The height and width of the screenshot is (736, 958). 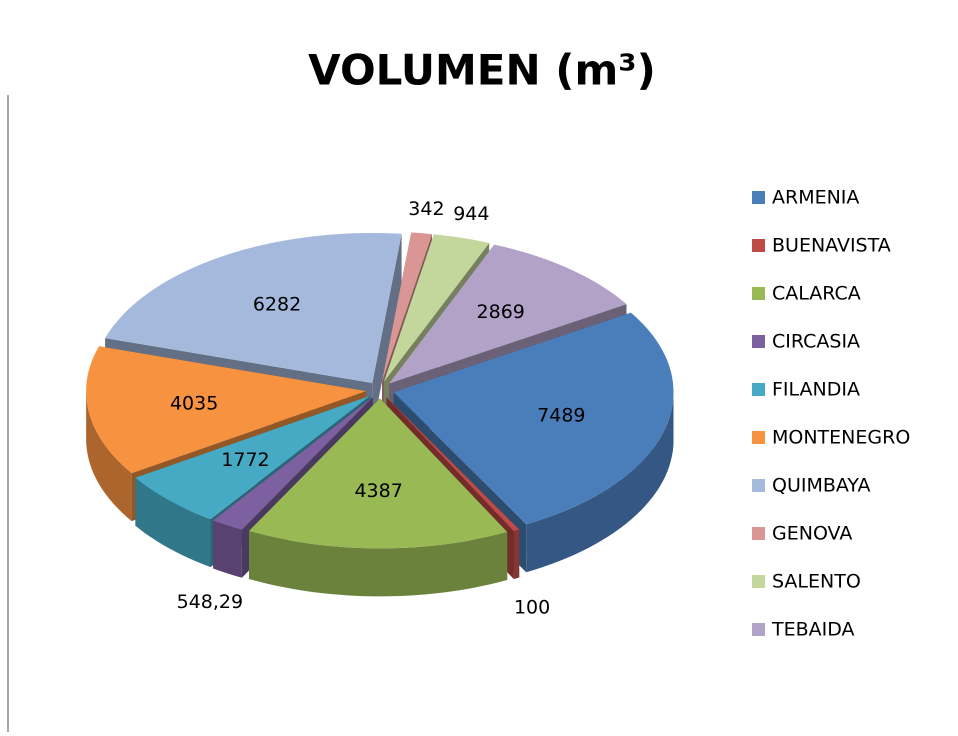 I want to click on data-label: 2869, so click(x=501, y=312).